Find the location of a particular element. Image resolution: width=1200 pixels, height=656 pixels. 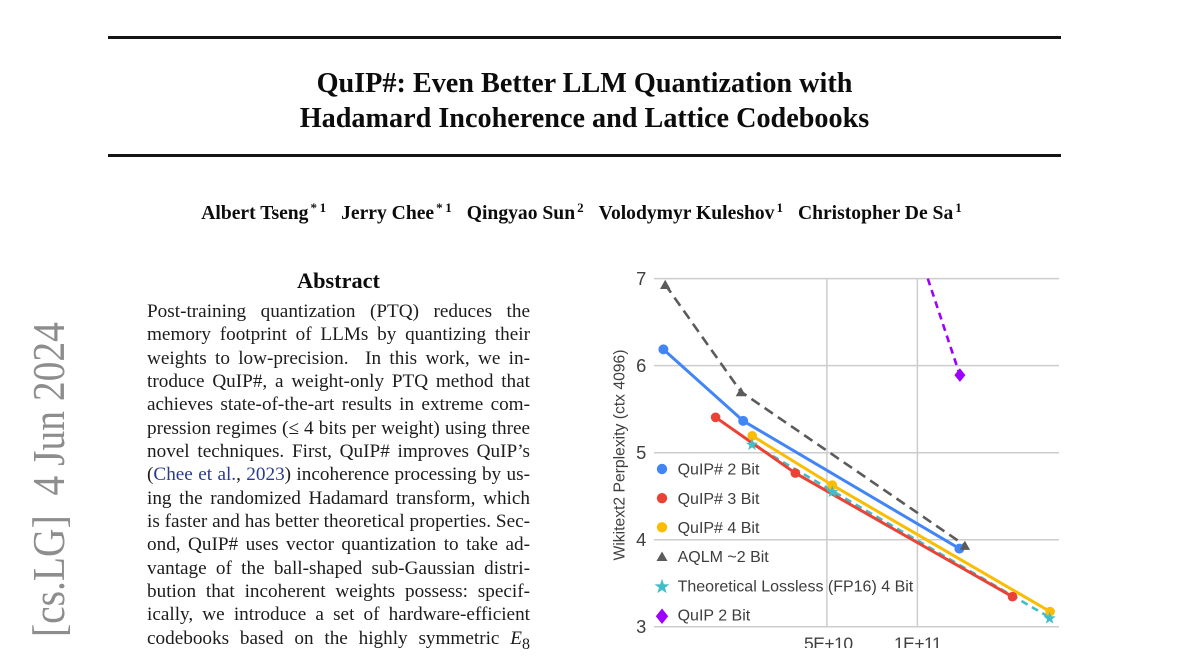

svg-text: QuIP# 4 Bit is located at coordinates (719, 528).